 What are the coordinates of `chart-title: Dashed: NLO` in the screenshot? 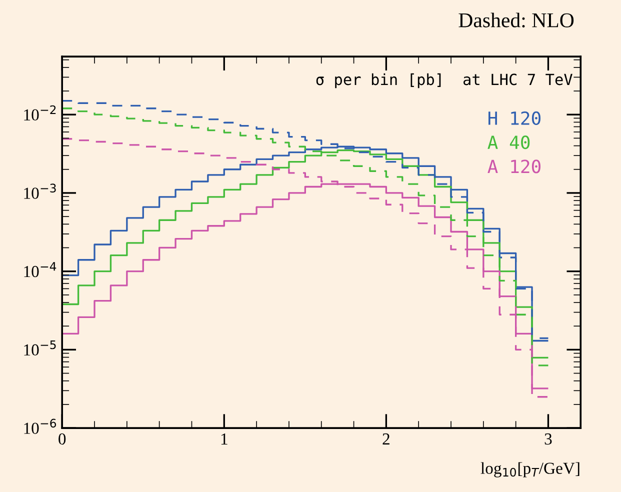 It's located at (516, 20).